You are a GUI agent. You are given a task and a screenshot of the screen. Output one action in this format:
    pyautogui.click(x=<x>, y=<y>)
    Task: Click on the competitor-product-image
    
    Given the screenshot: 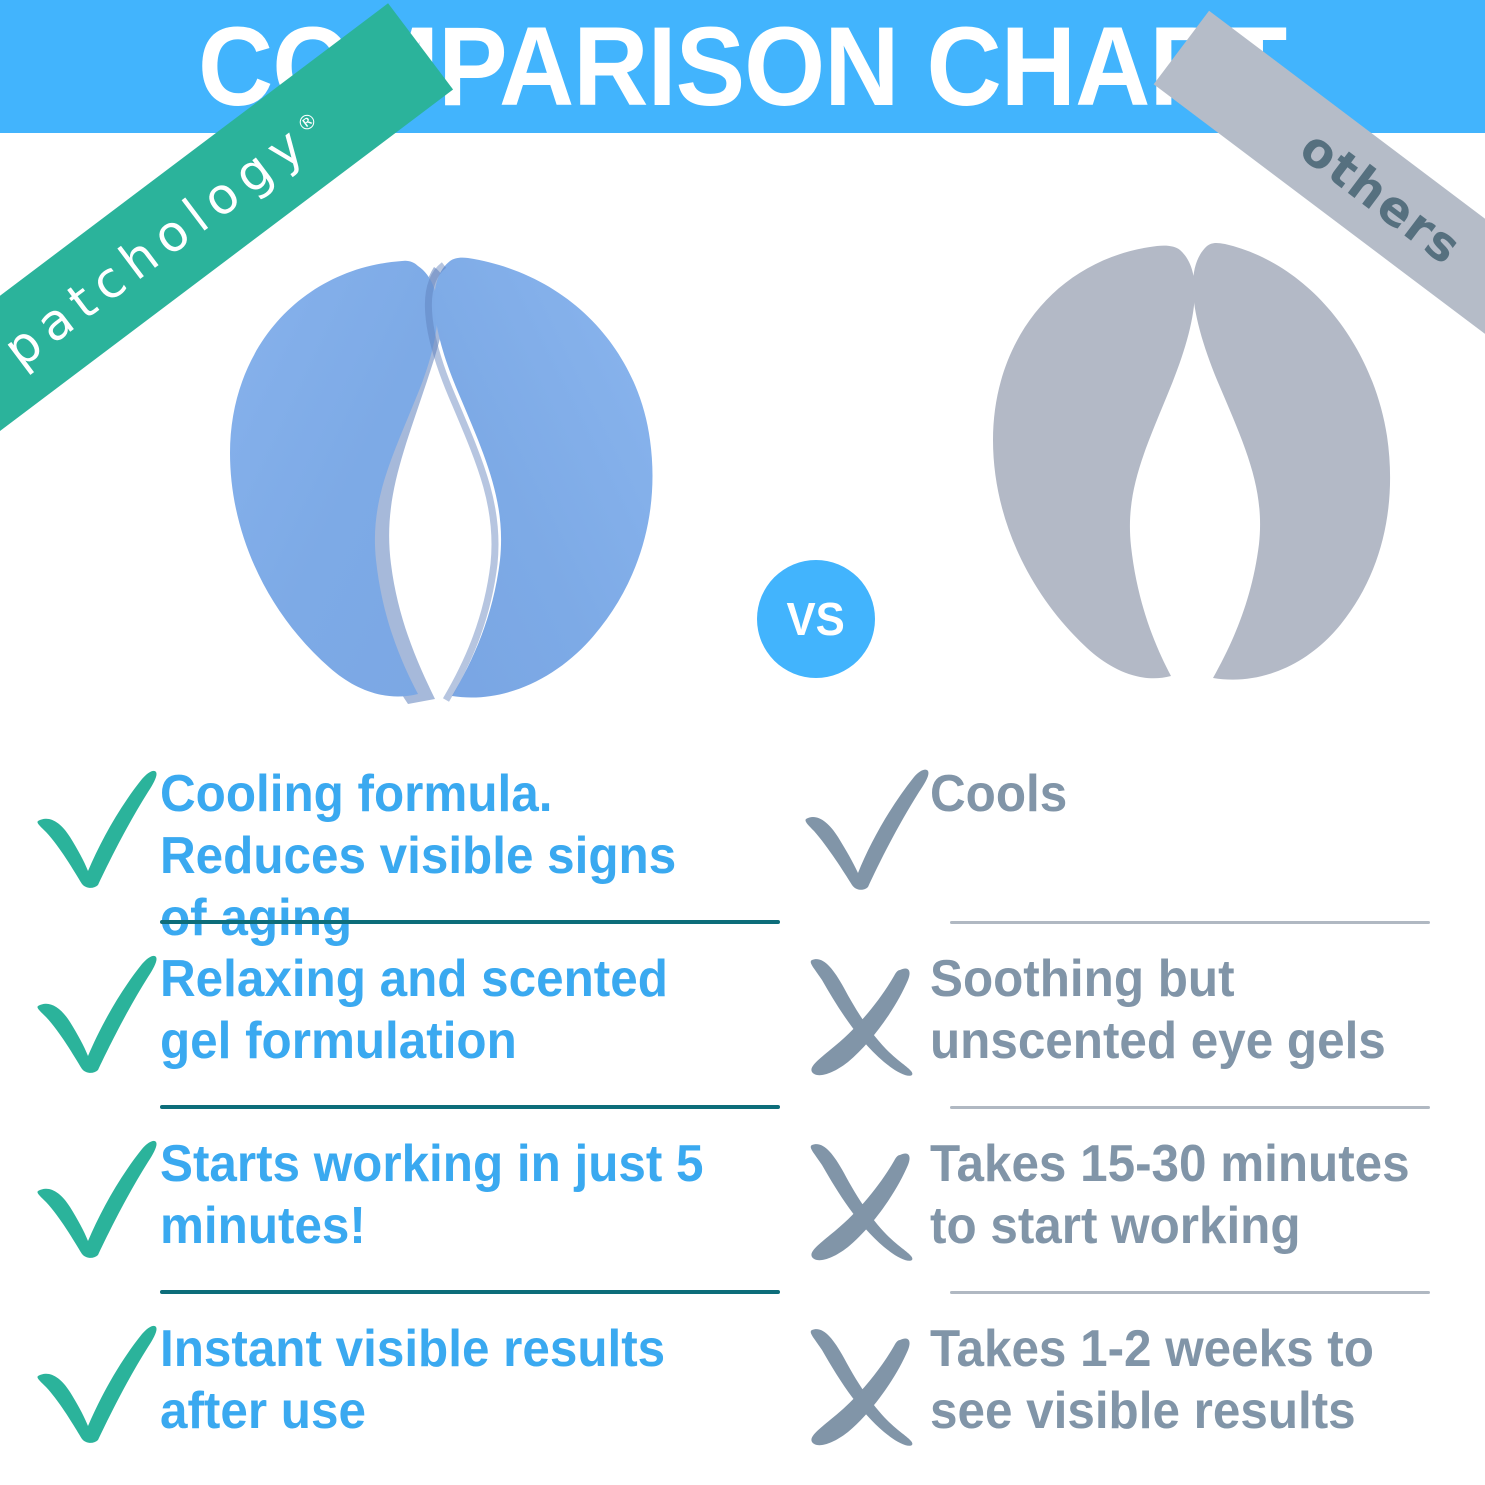 What is the action you would take?
    pyautogui.click(x=1170, y=468)
    